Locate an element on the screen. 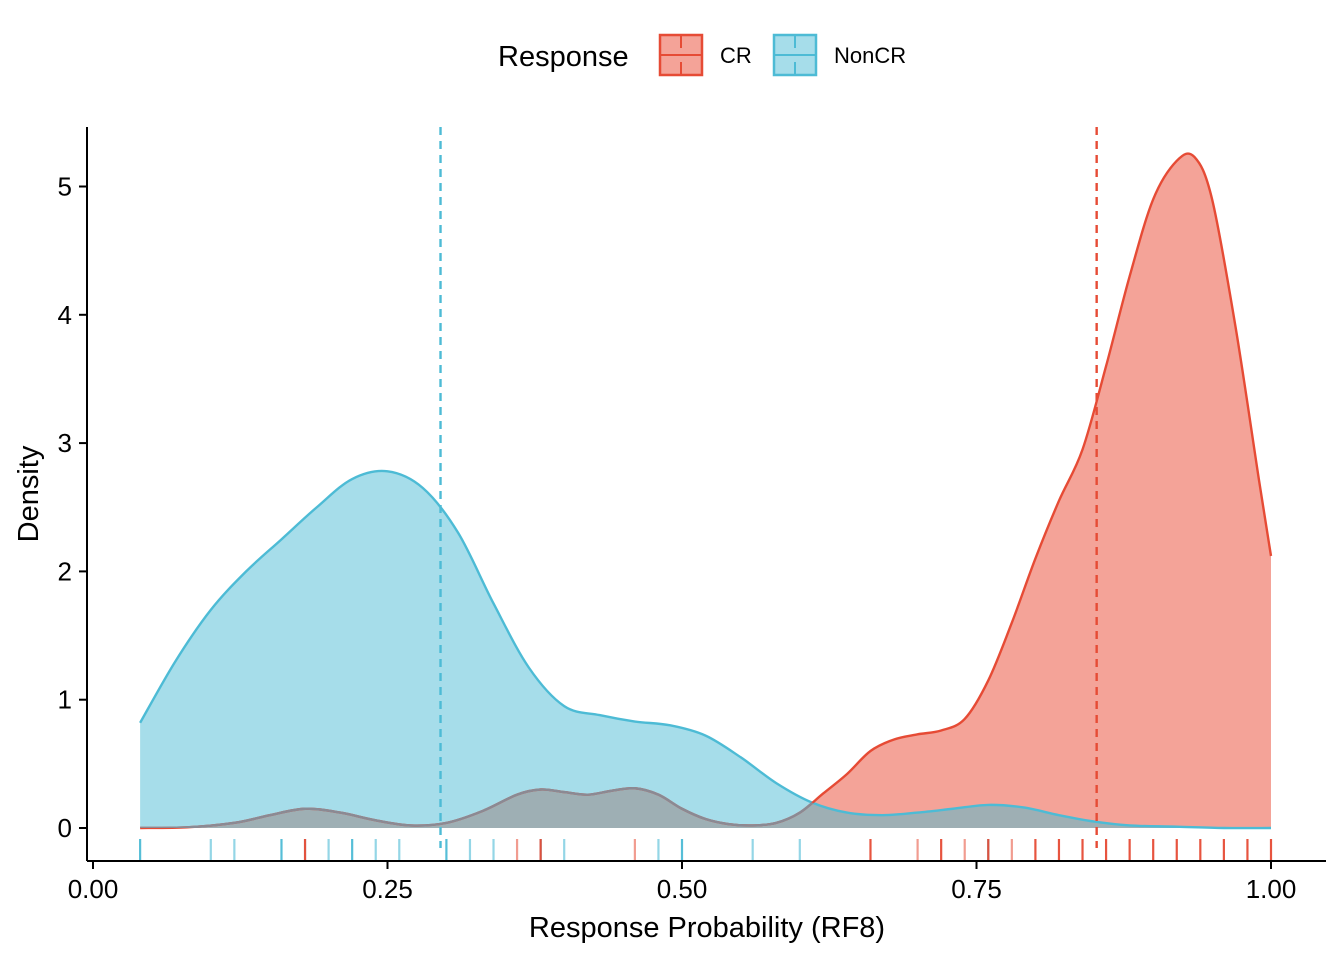 This screenshot has width=1344, height=960. y-tick-label: 5 is located at coordinates (65, 187).